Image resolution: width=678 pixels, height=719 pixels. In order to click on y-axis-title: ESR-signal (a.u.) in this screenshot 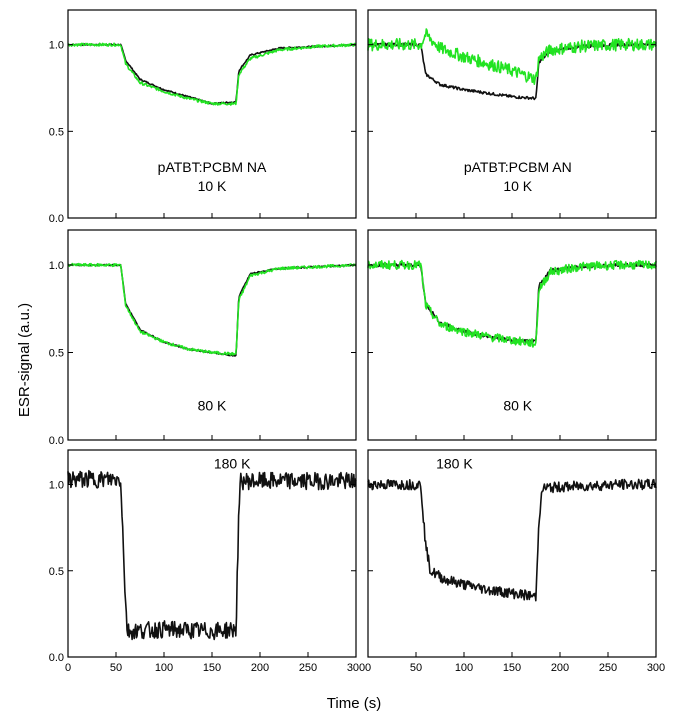, I will do `click(24, 360)`.